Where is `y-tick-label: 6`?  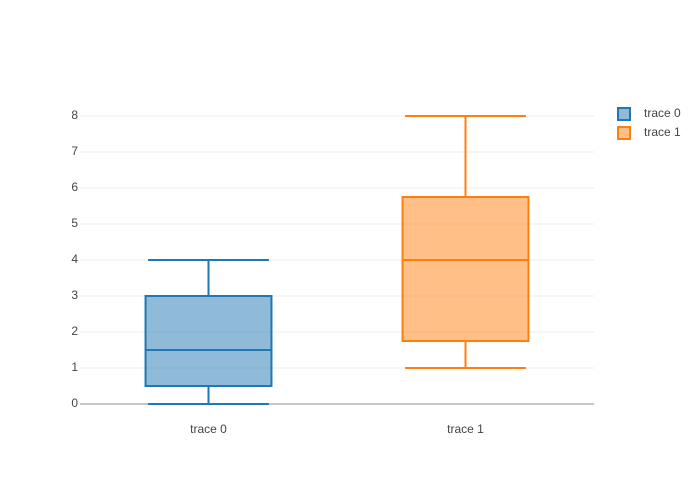
y-tick-label: 6 is located at coordinates (74, 187).